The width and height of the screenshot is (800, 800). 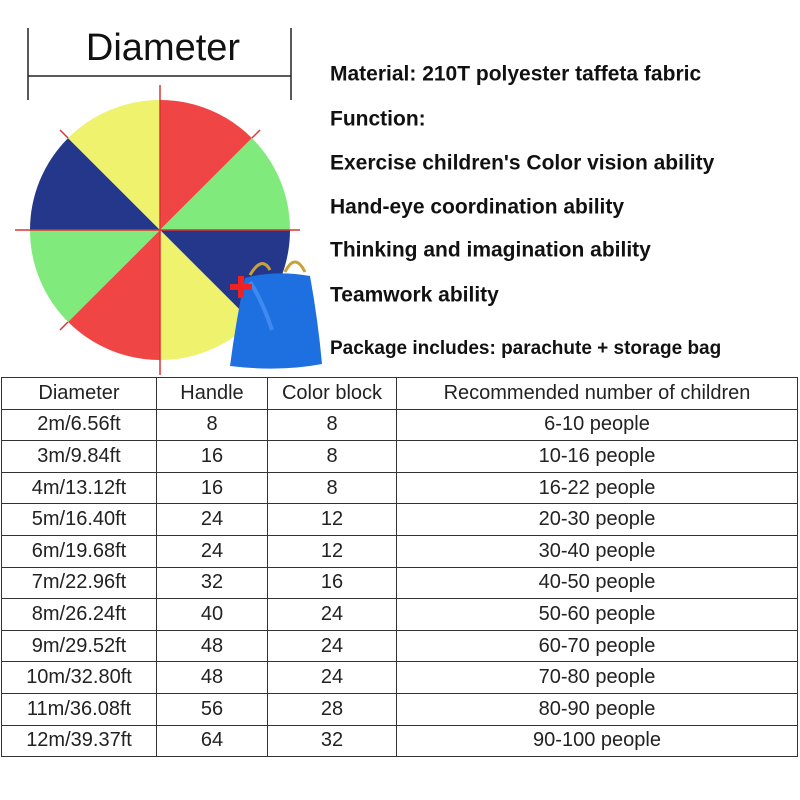 What do you see at coordinates (414, 295) in the screenshot?
I see `feature-text: Teamwork ability` at bounding box center [414, 295].